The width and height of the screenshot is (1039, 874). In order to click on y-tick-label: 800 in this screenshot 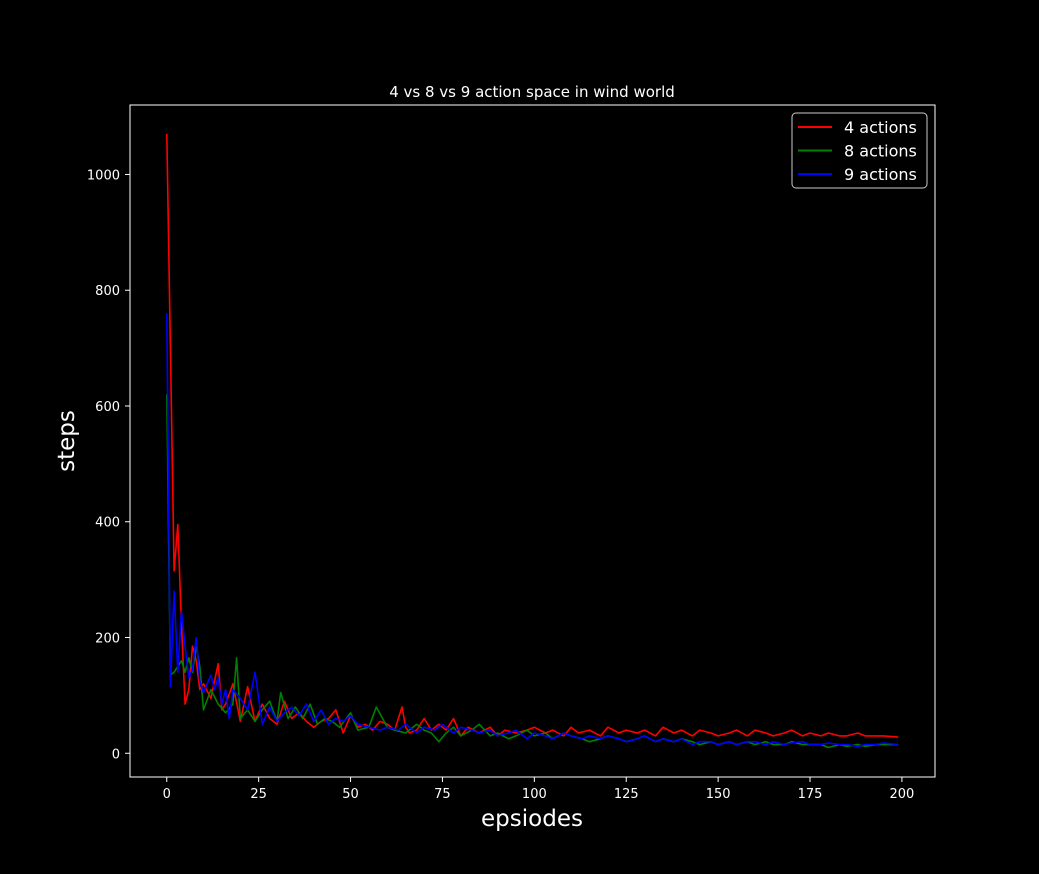, I will do `click(107, 291)`.